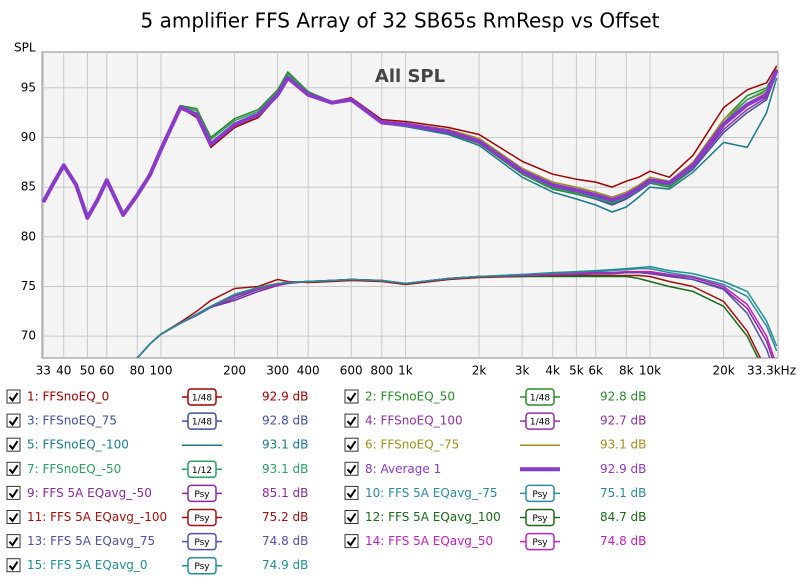 Image resolution: width=800 pixels, height=582 pixels. I want to click on x-tick-label: 3k, so click(522, 371).